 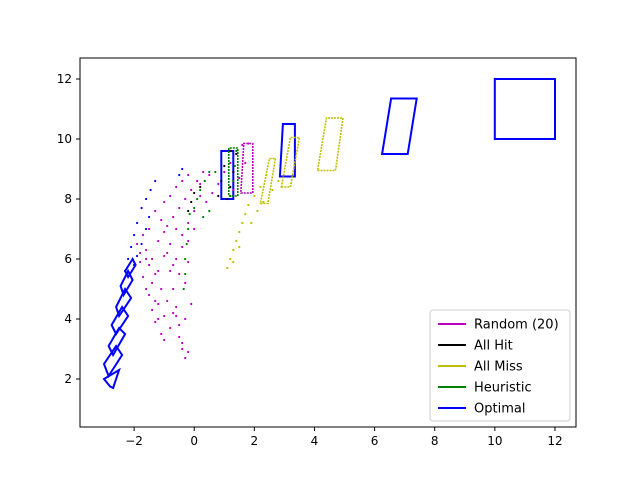 What do you see at coordinates (68, 259) in the screenshot?
I see `y-tick-label: 6` at bounding box center [68, 259].